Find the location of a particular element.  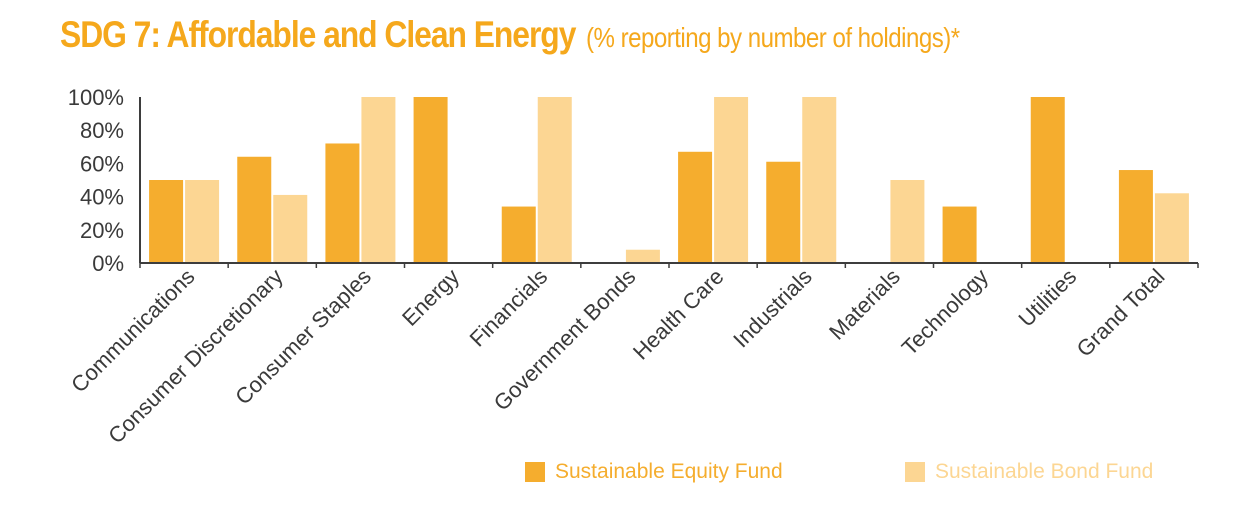

x-tick-label: Consumer Discretionary is located at coordinates (195, 356).